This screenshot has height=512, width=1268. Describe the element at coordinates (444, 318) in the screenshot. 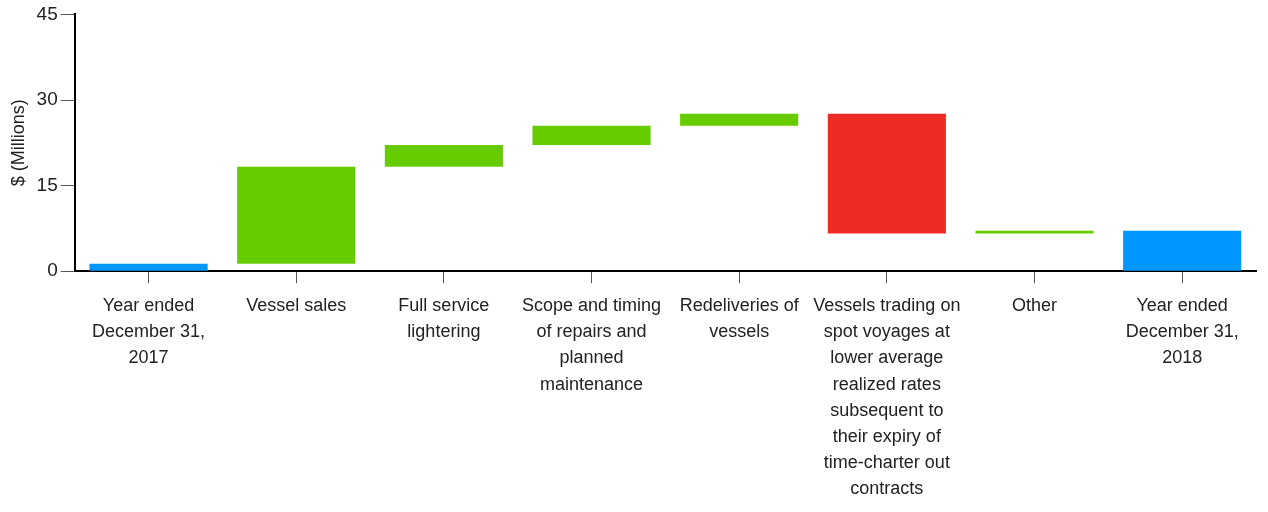

I see `x-tick-label: Full service lightering` at that location.